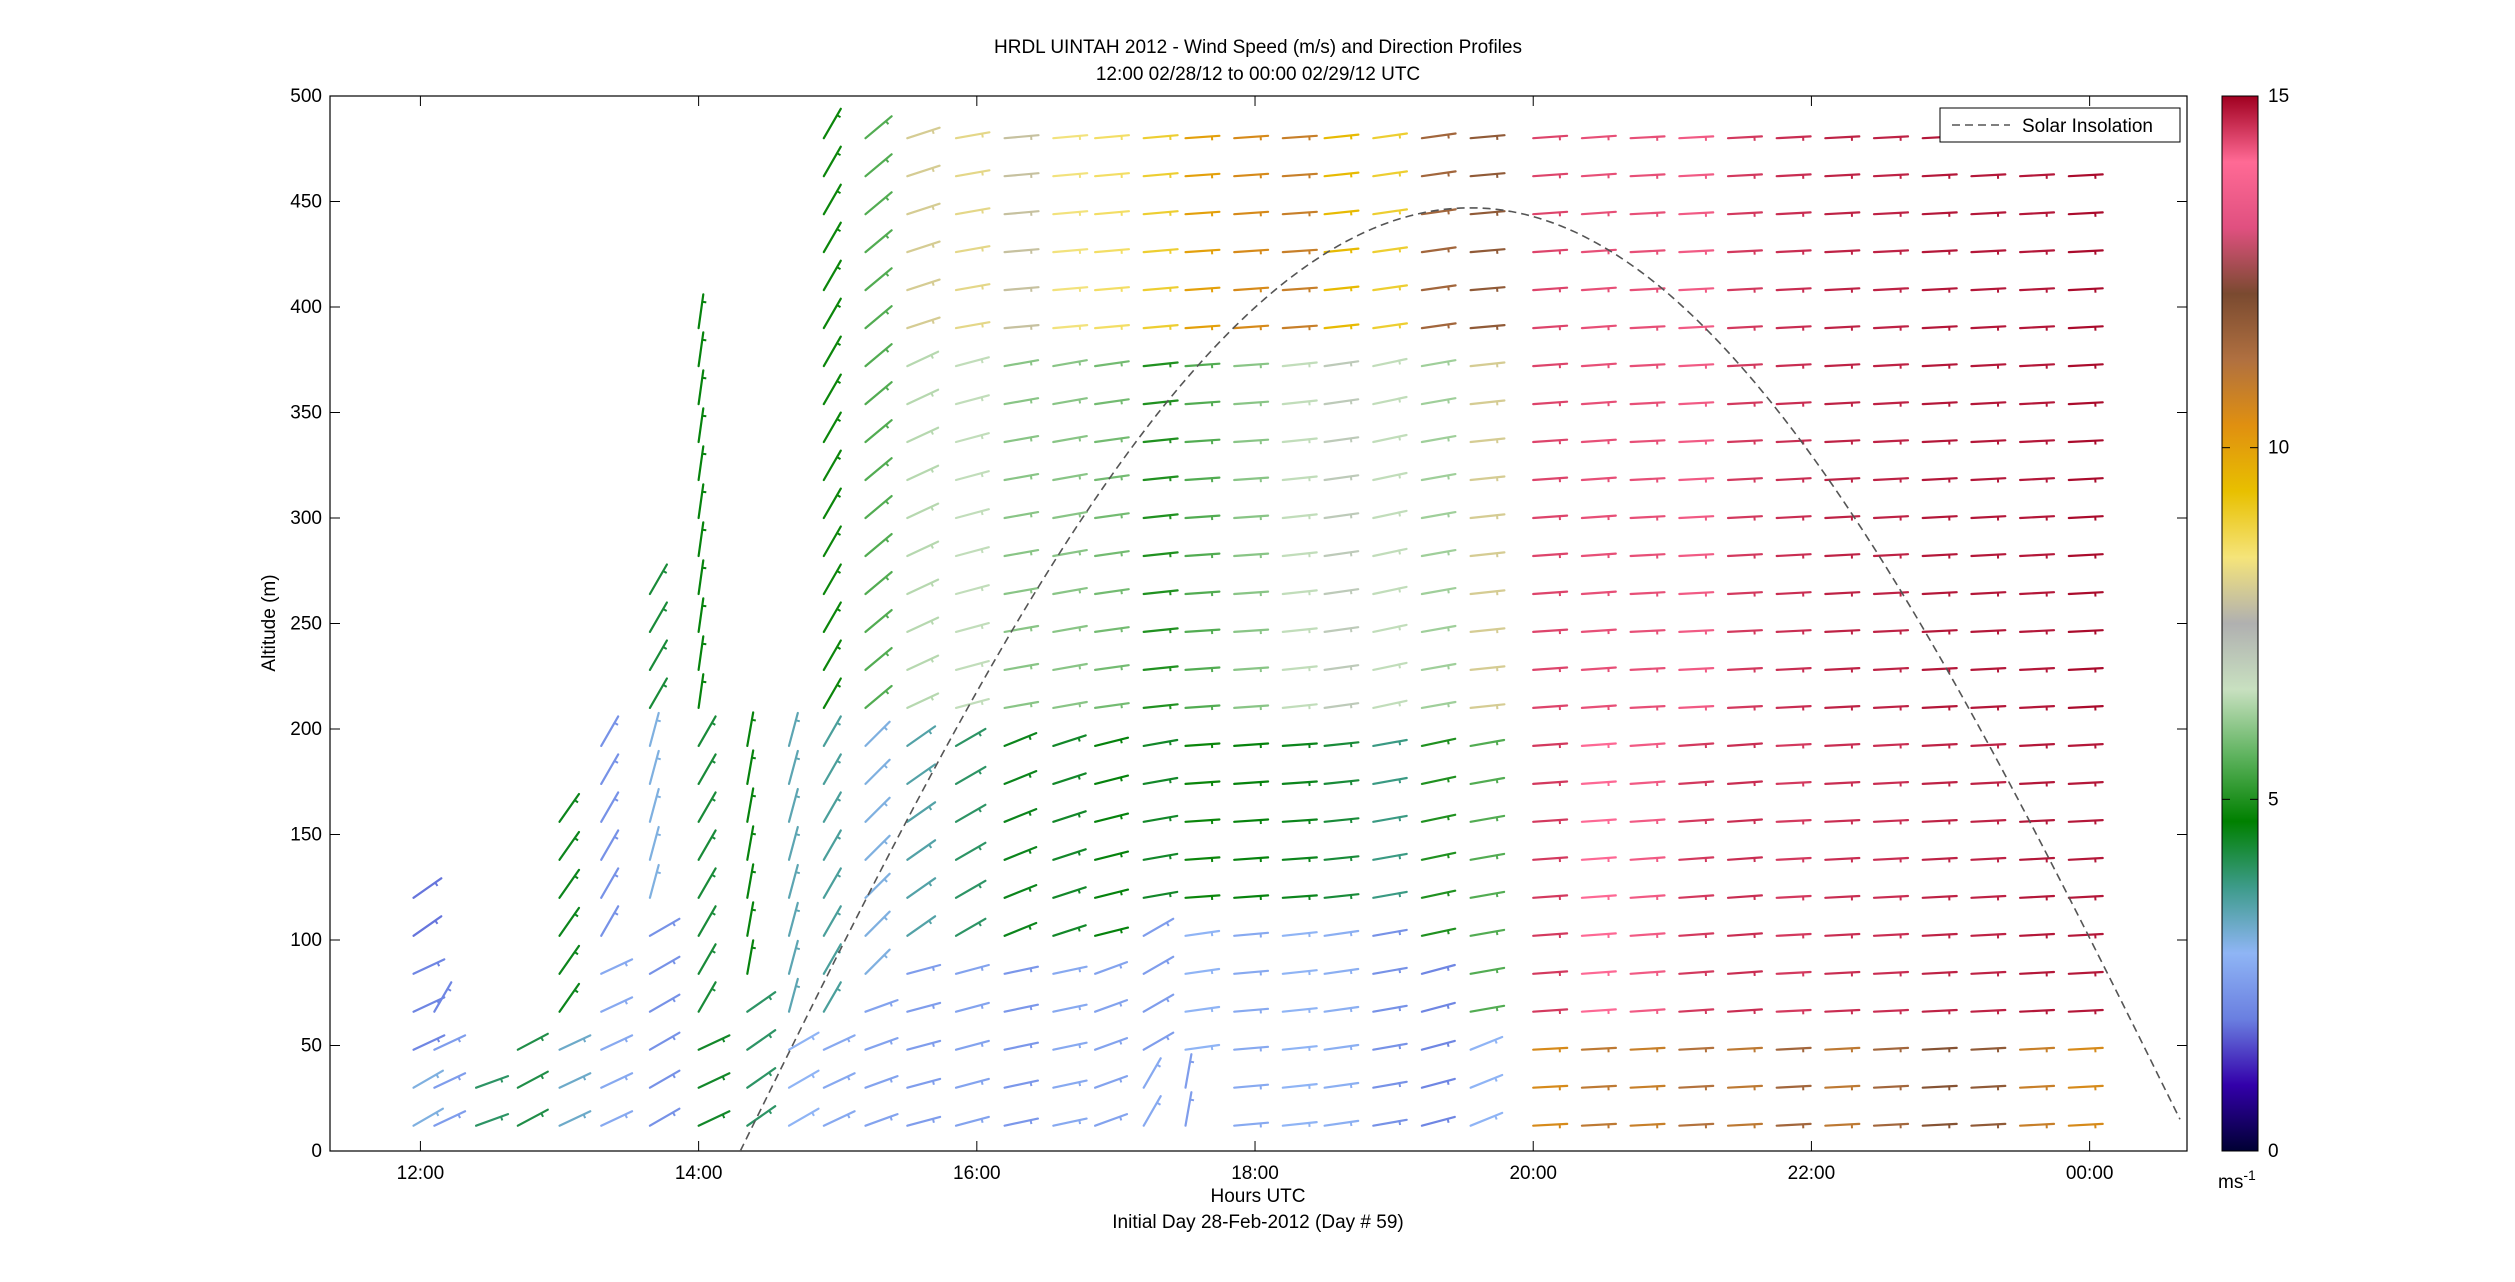 Image resolution: width=2515 pixels, height=1282 pixels. Describe the element at coordinates (977, 1173) in the screenshot. I see `x-tick-label: 16:00` at that location.